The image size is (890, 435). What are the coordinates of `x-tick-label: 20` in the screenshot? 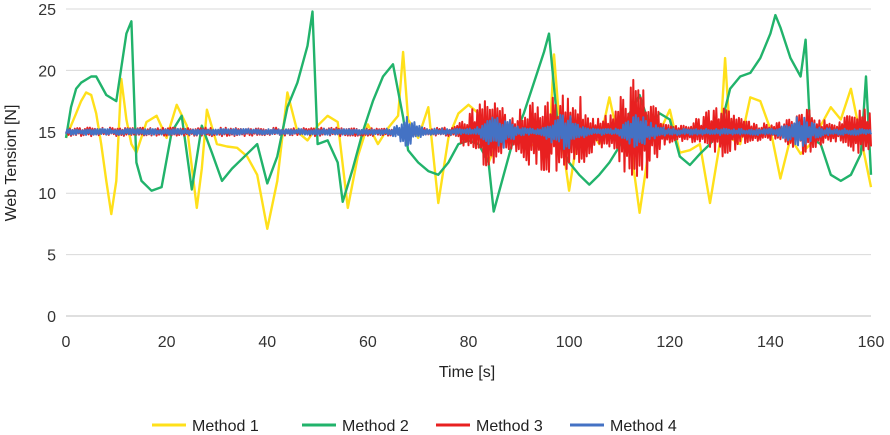 It's located at (167, 342).